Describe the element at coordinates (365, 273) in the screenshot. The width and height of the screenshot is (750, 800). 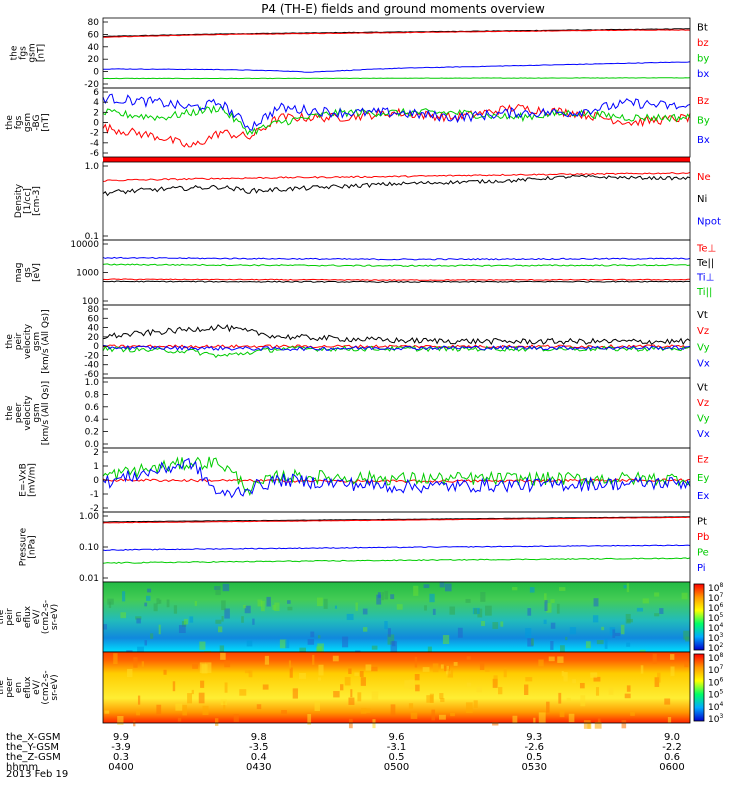
I see `panel-temp: 10000 1000 100 maggs[eV] Te⊥ Te|| Ti⊥ Ti||` at that location.